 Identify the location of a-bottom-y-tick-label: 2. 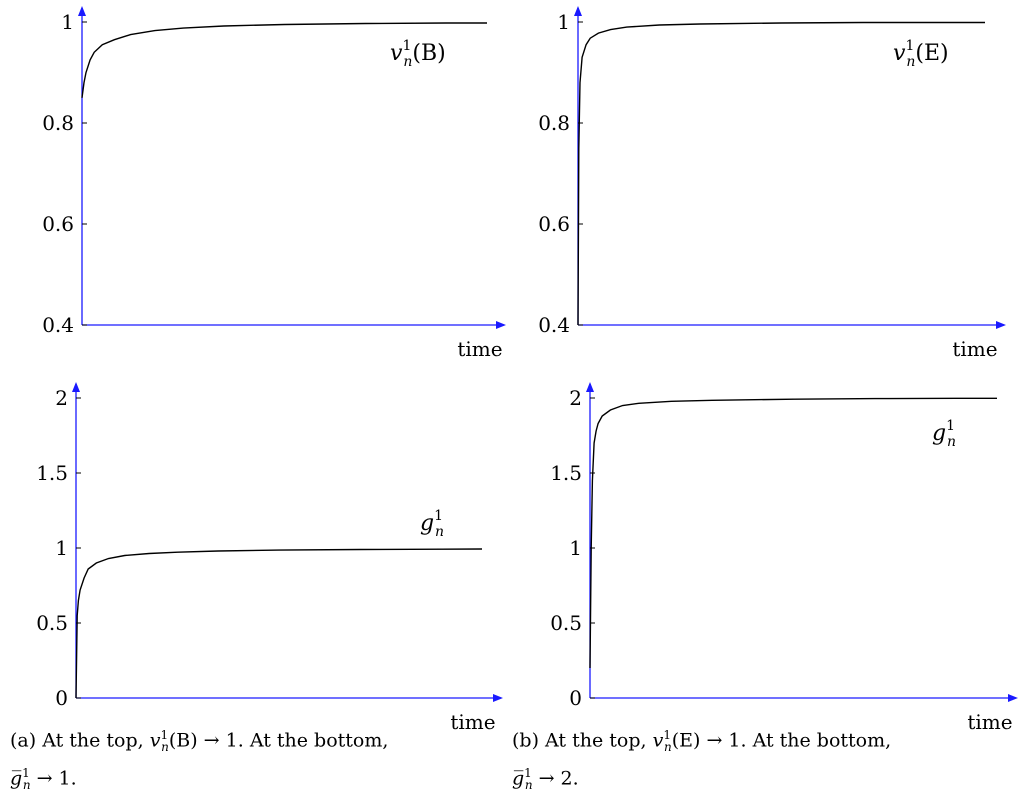
(61, 398).